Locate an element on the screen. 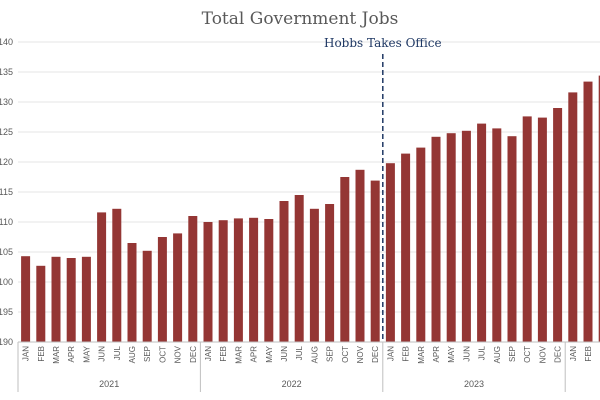 This screenshot has width=600, height=400. year-label: 2021 is located at coordinates (109, 384).